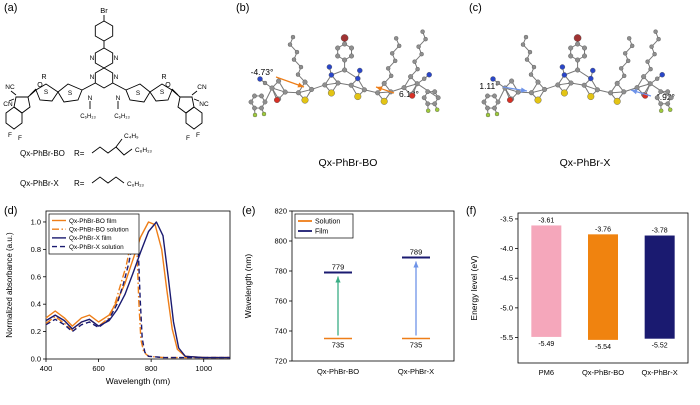 The width and height of the screenshot is (700, 405). What do you see at coordinates (506, 307) in the screenshot?
I see `y-tick-label: -5.0` at bounding box center [506, 307].